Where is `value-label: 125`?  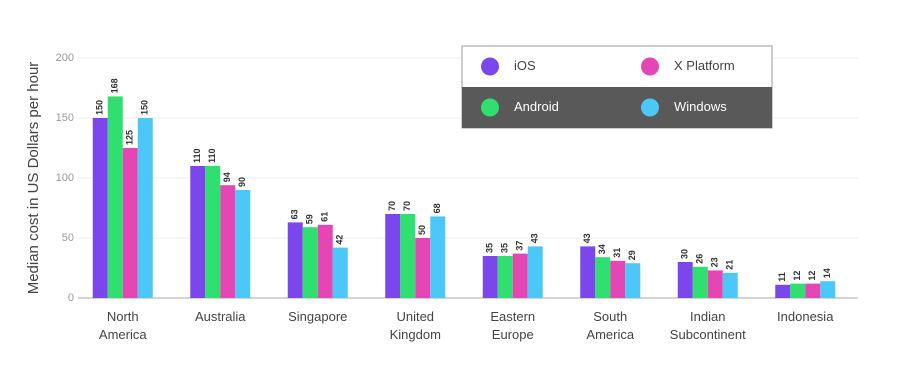
value-label: 125 is located at coordinates (130, 137).